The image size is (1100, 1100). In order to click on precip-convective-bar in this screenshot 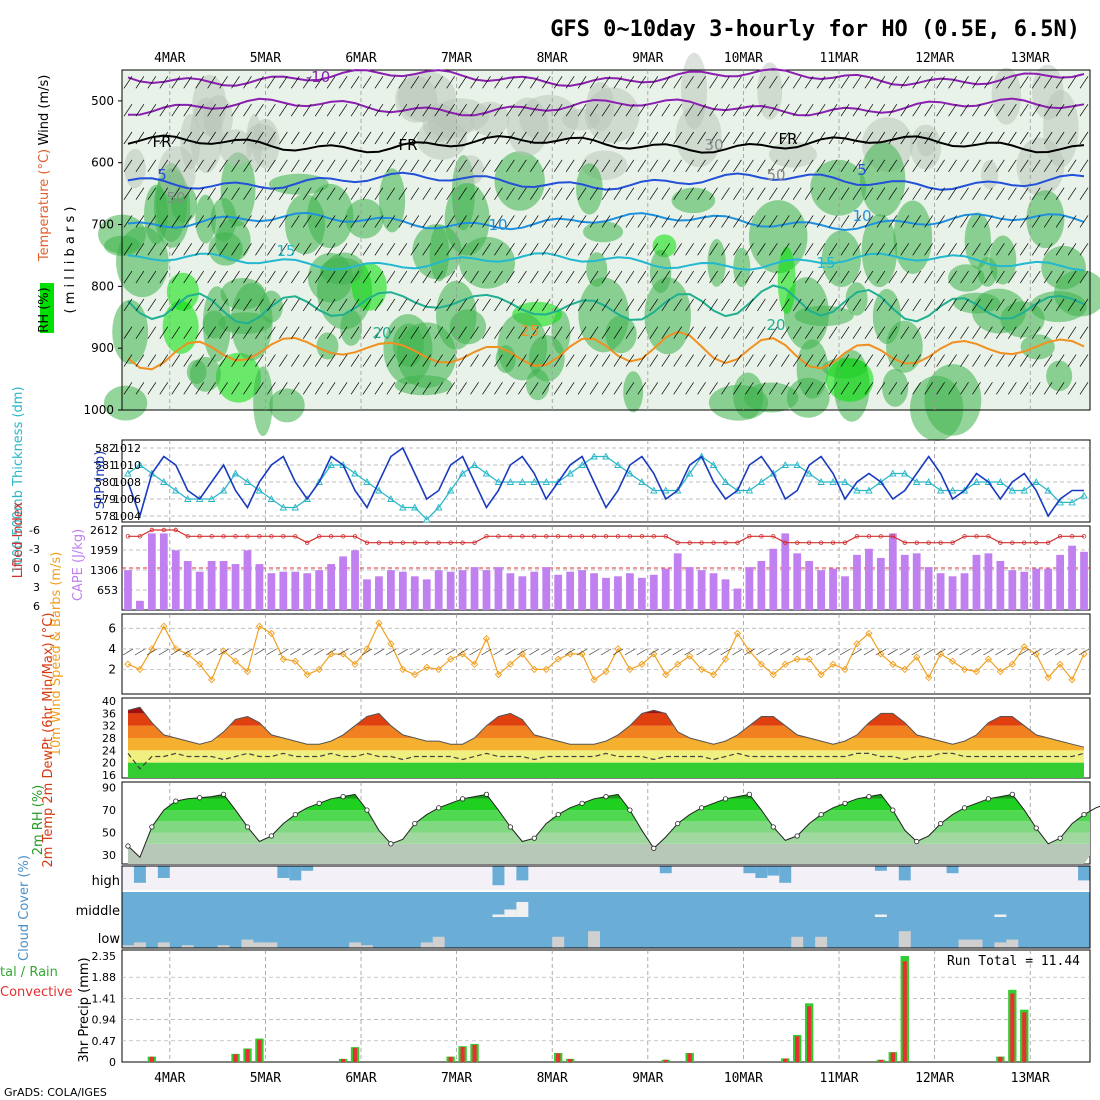, I will do `click(904, 1011)`.